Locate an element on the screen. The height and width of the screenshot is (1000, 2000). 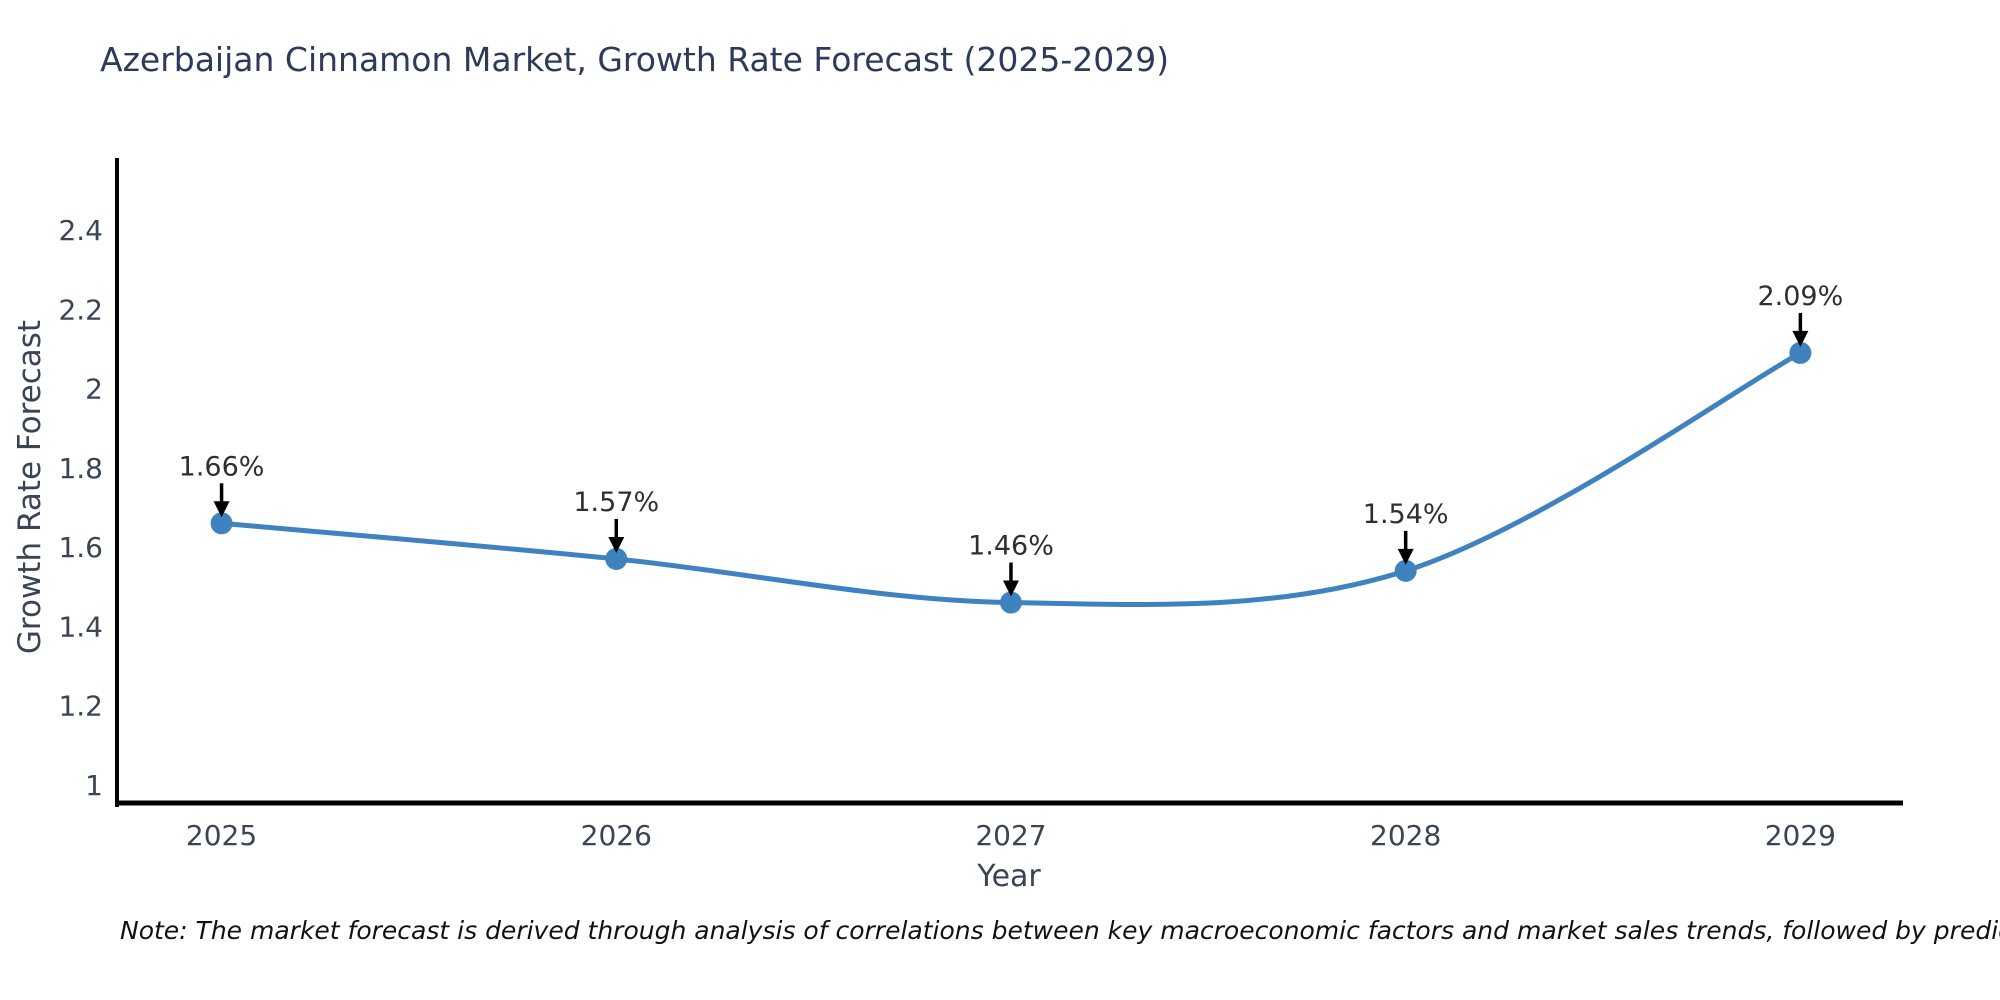
point-annotation-label: 1.46% is located at coordinates (1011, 546).